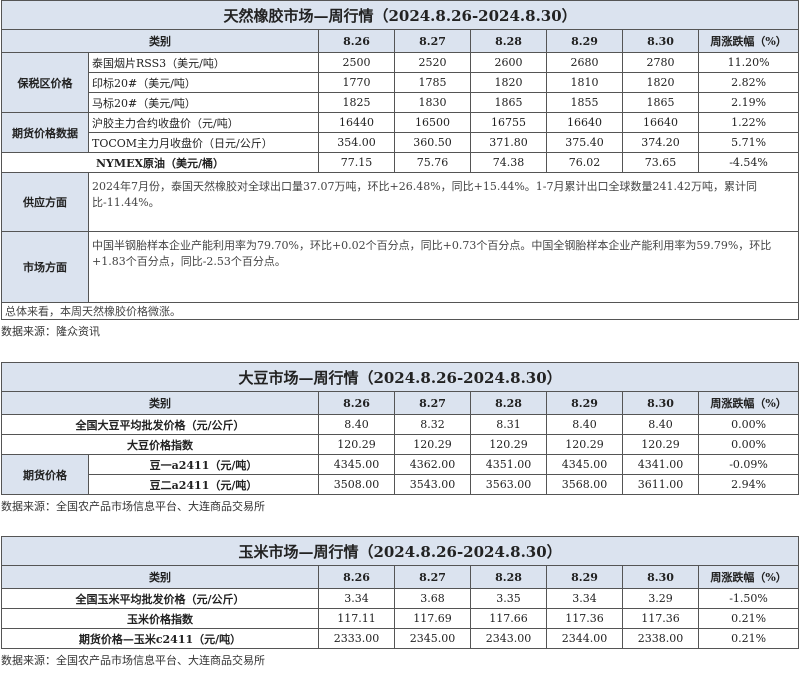 This screenshot has height=677, width=800. I want to click on value-cell: 2338.00, so click(660, 638).